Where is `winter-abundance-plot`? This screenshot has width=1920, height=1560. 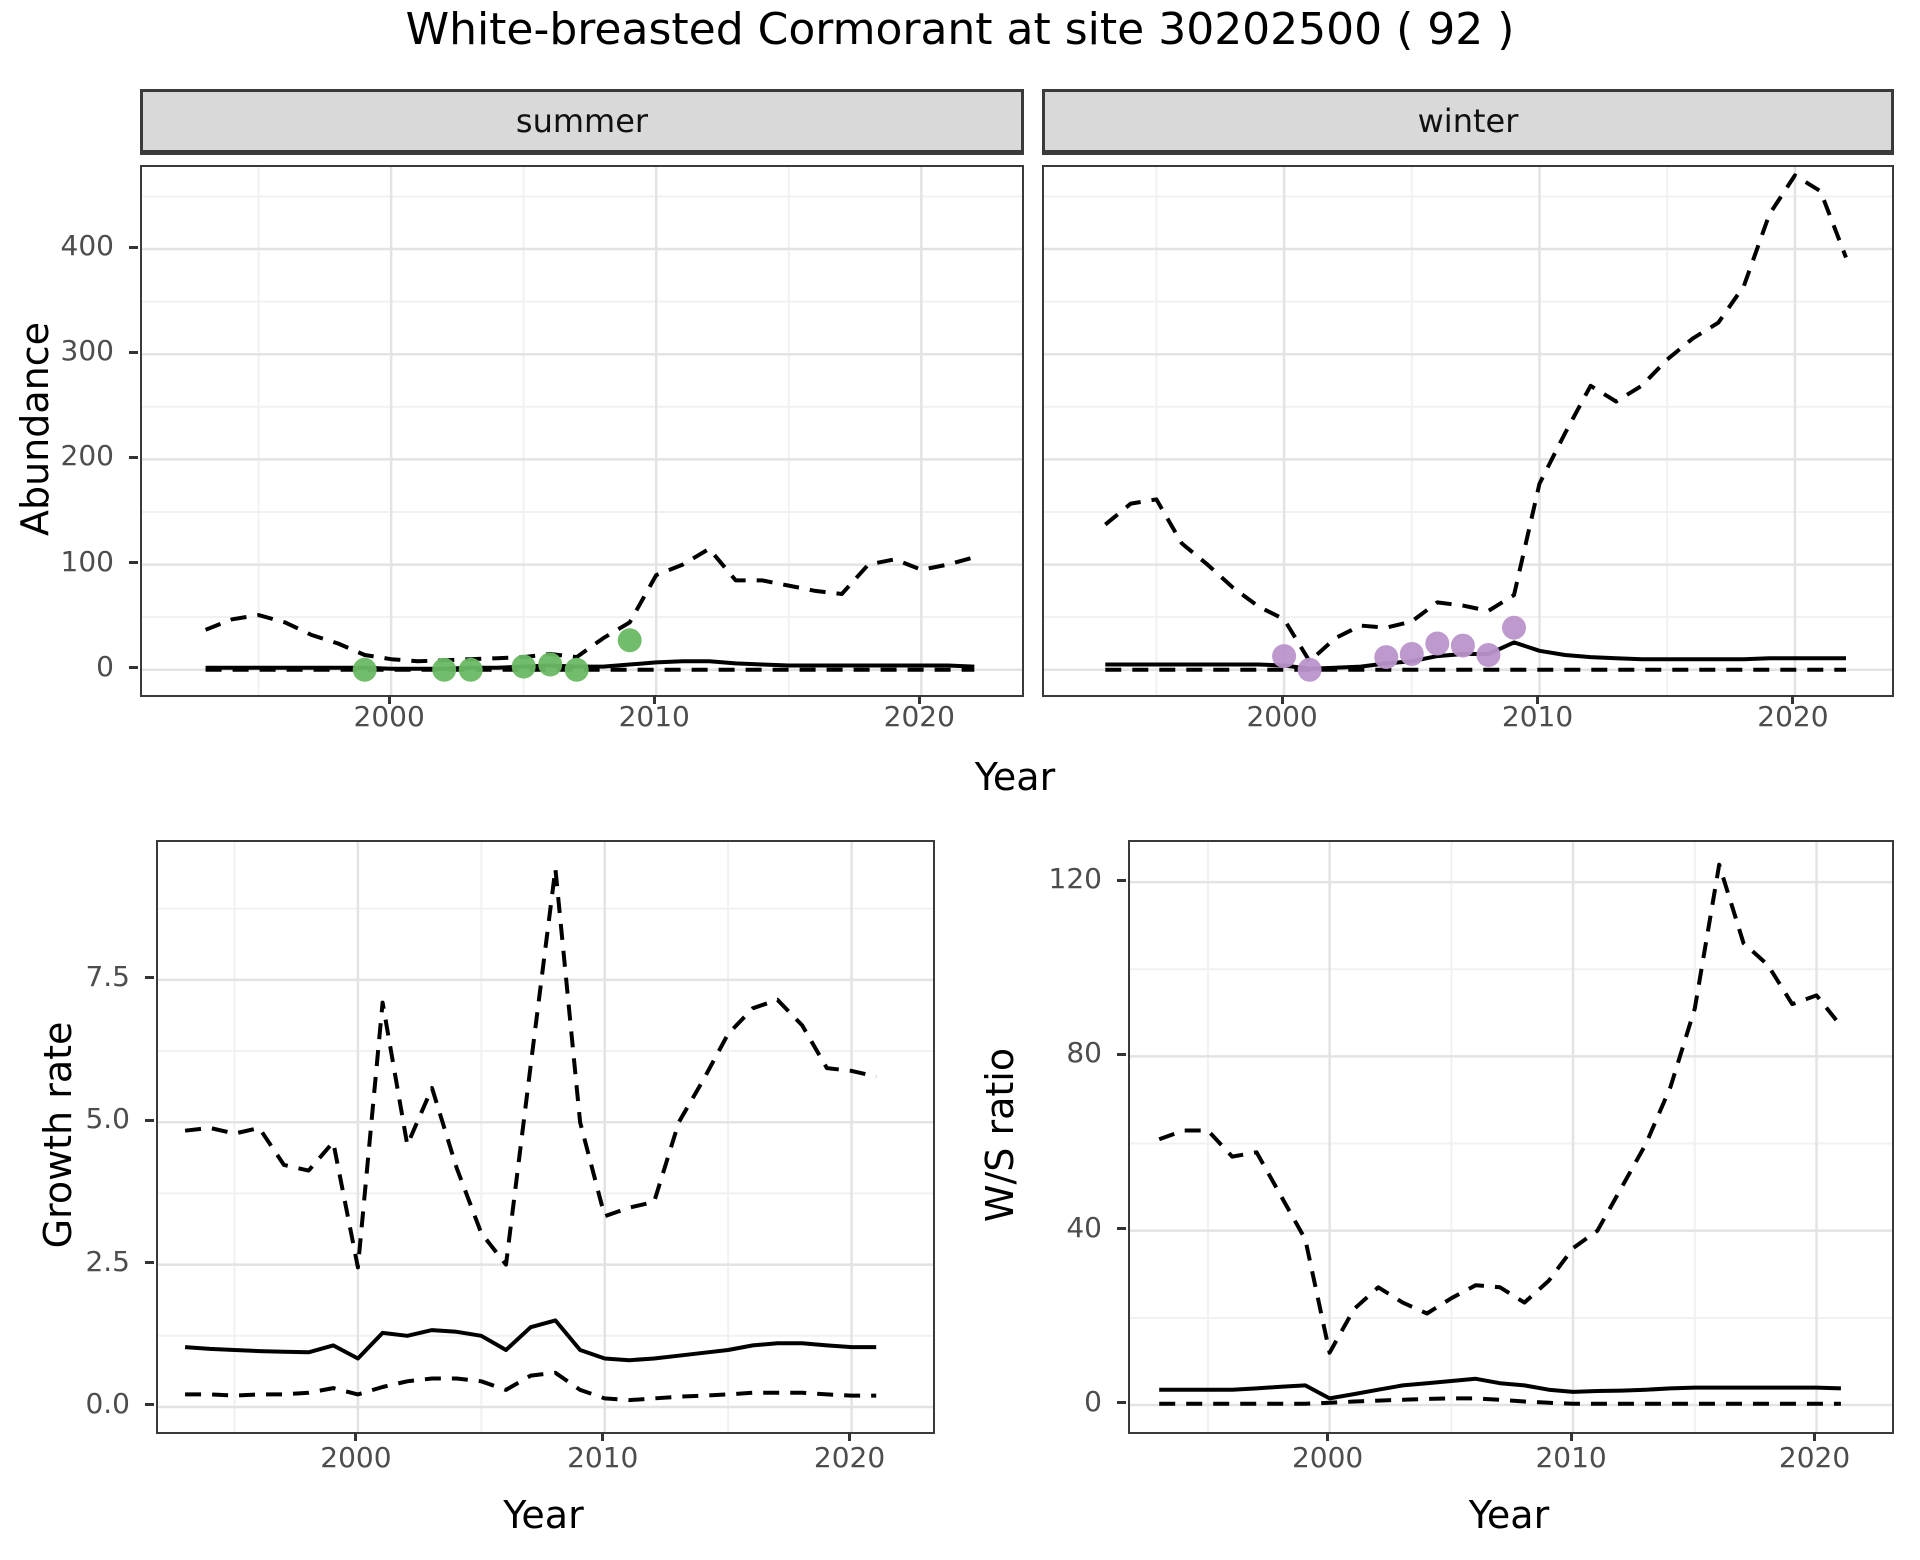
winter-abundance-plot is located at coordinates (1468, 431).